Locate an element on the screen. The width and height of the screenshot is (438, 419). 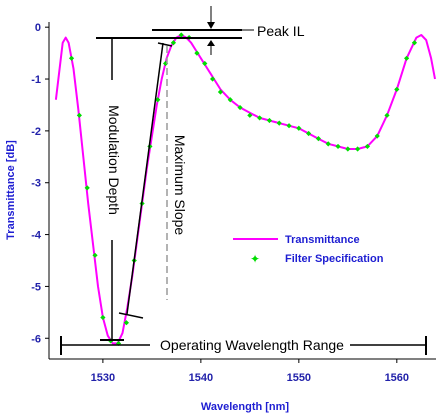
operating-range-label-bg is located at coordinates (250, 344).